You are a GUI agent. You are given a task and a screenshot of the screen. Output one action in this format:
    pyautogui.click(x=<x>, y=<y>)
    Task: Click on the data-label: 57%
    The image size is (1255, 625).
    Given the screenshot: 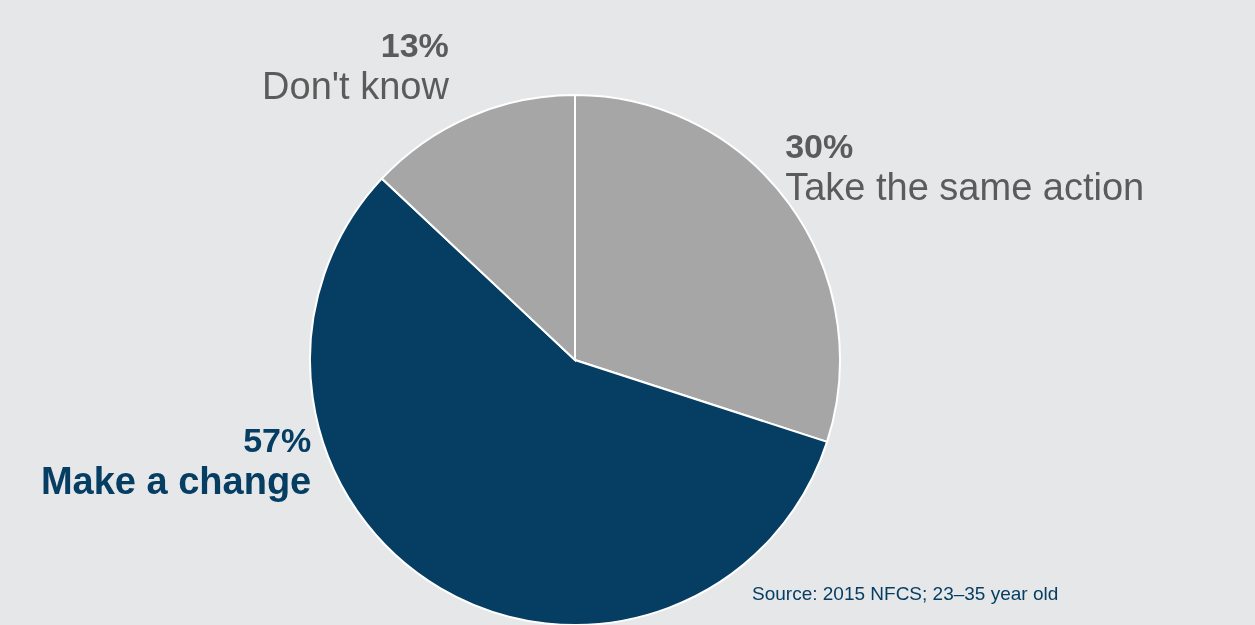 What is the action you would take?
    pyautogui.click(x=277, y=440)
    